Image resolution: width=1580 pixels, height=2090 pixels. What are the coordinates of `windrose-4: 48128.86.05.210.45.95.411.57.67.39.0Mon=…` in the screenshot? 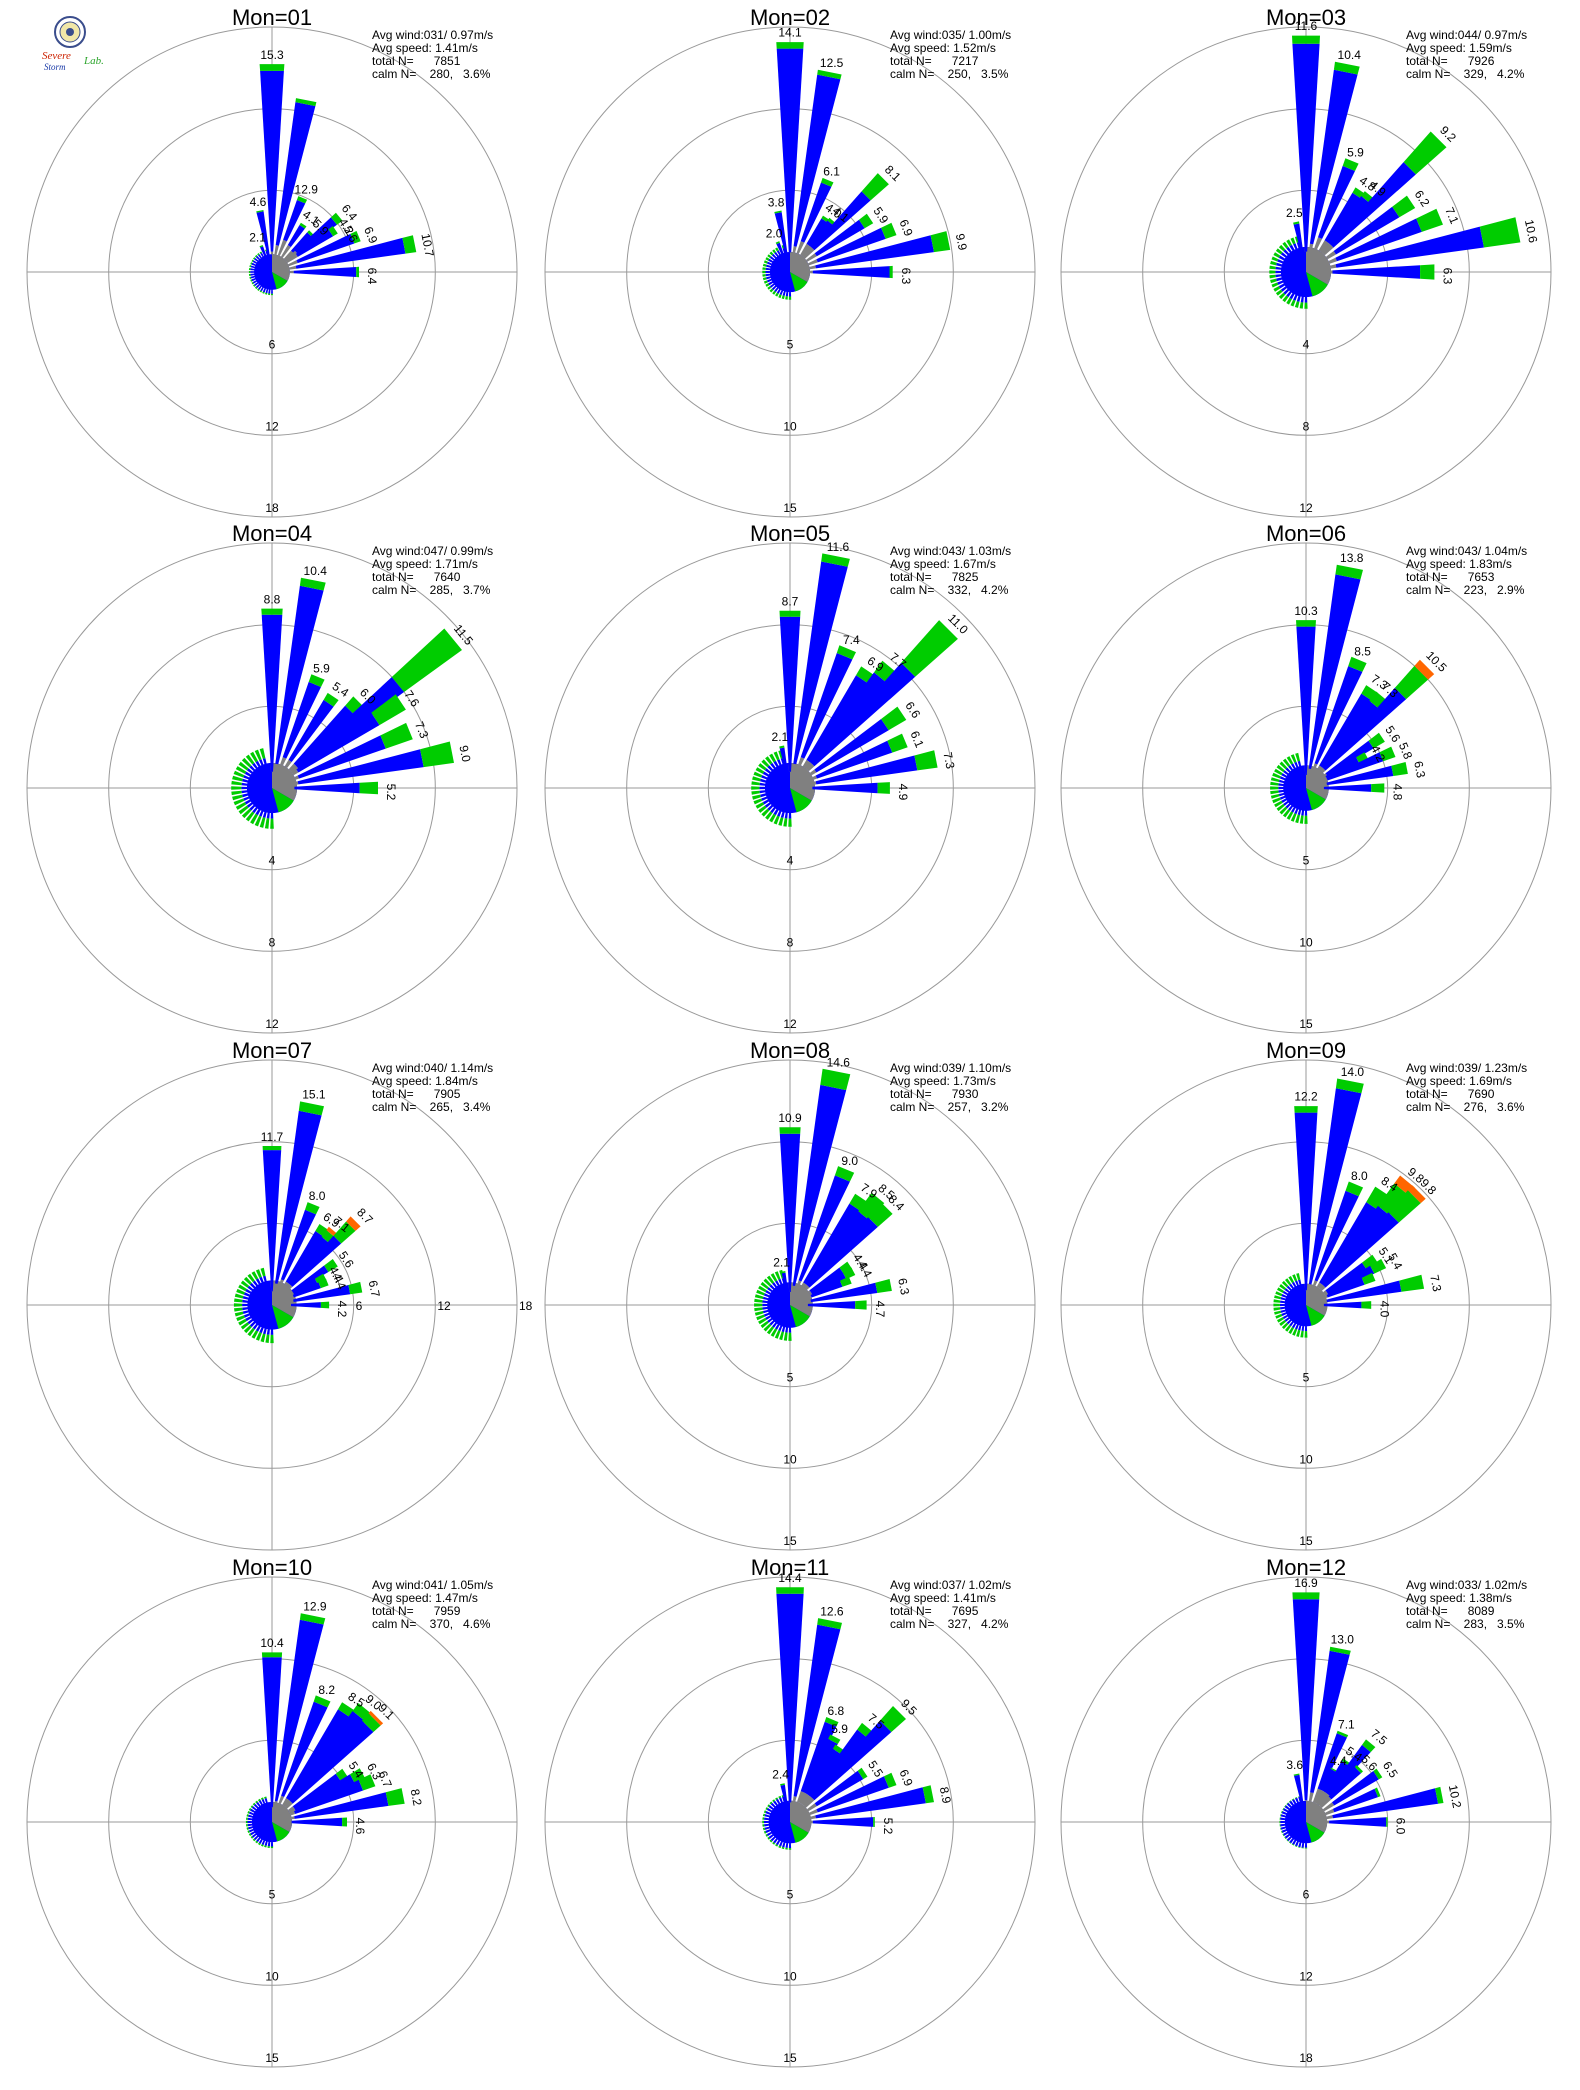 It's located at (272, 777).